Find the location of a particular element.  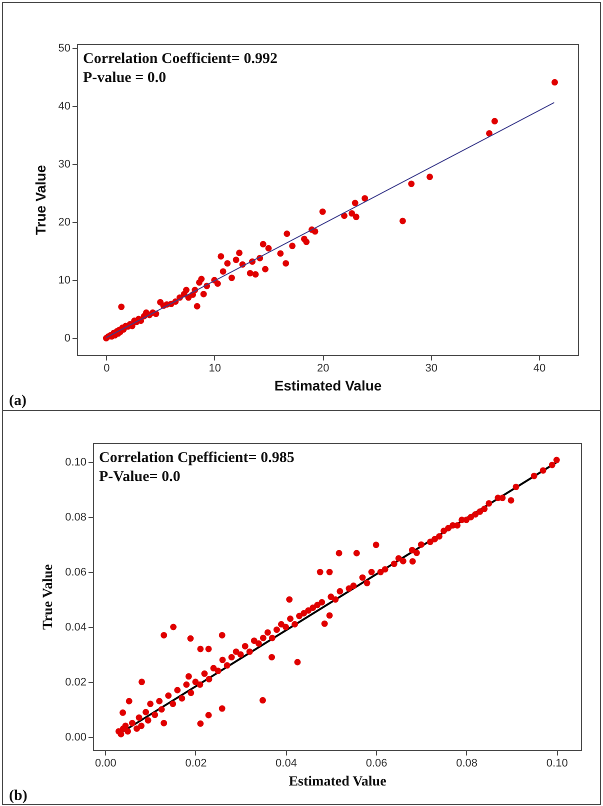

x-tick-label: 0.00 is located at coordinates (105, 764).